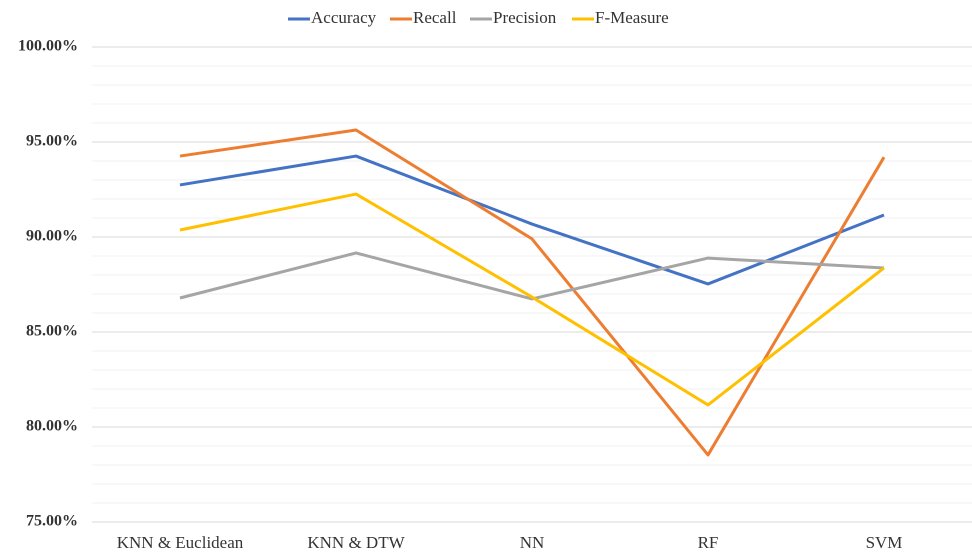  What do you see at coordinates (525, 17) in the screenshot?
I see `legend-label: Precision` at bounding box center [525, 17].